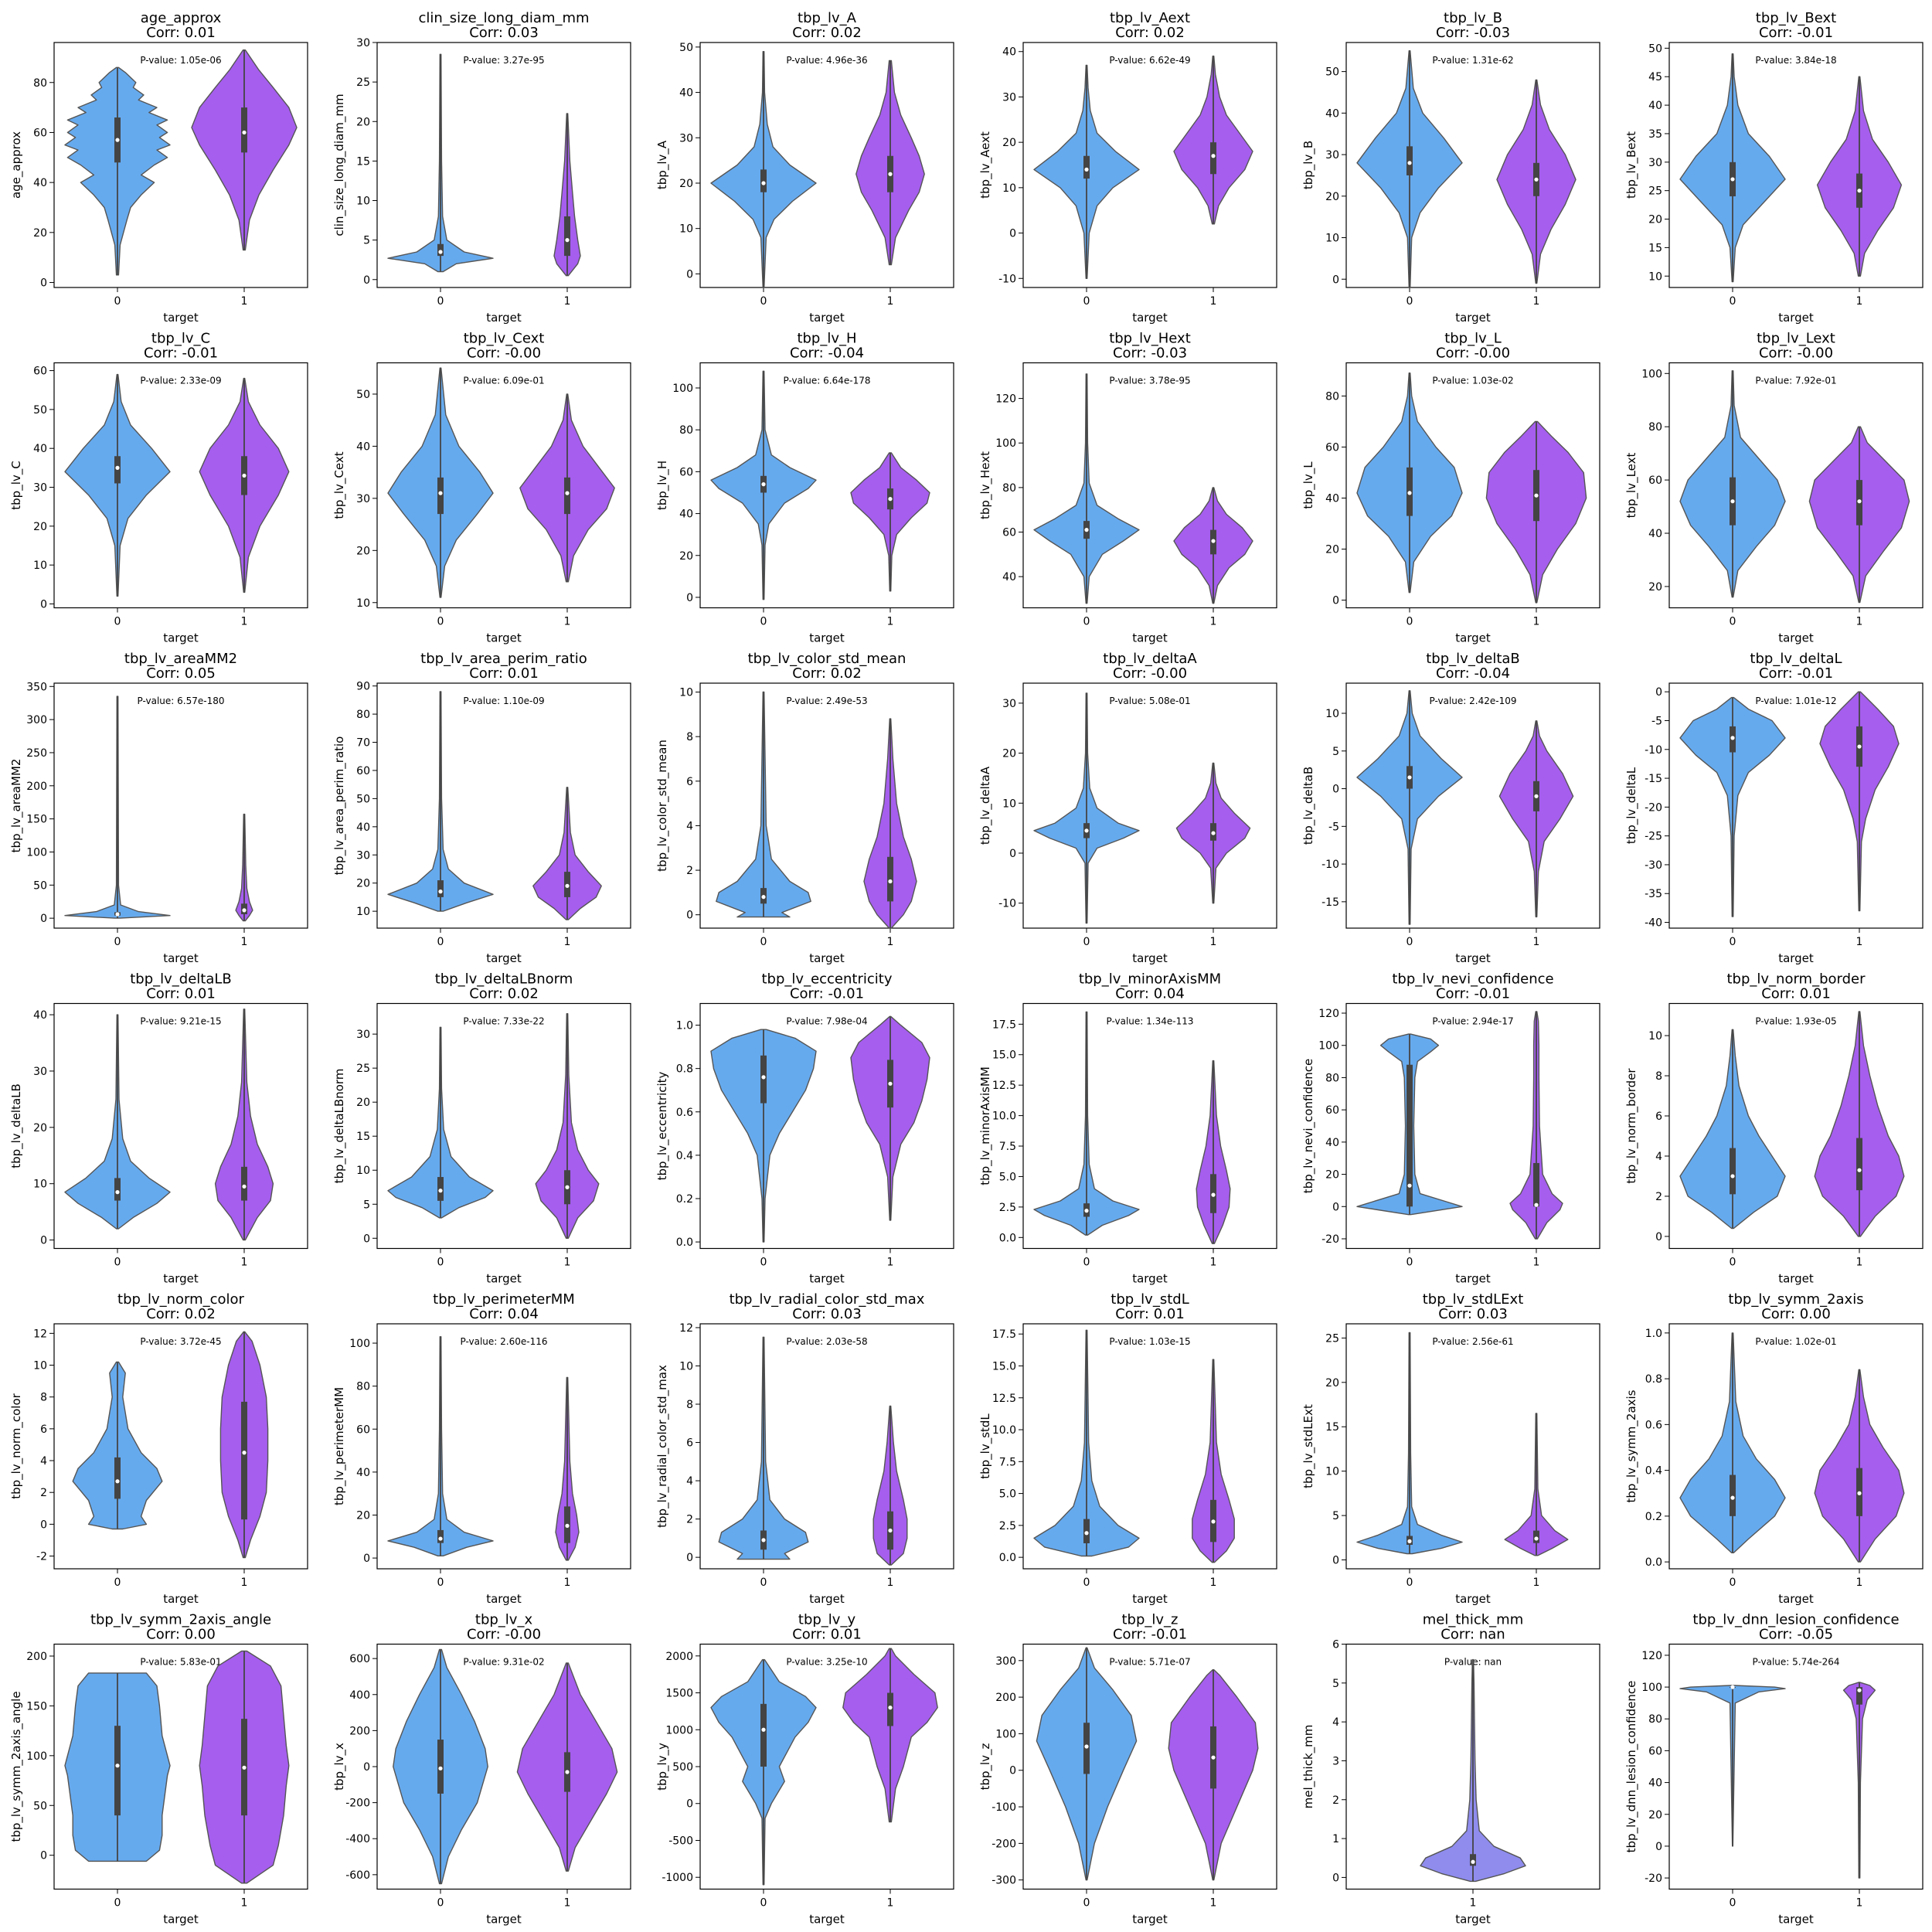 This screenshot has height=1932, width=1932. Describe the element at coordinates (1009, 704) in the screenshot. I see `y-tick-label: 30` at that location.